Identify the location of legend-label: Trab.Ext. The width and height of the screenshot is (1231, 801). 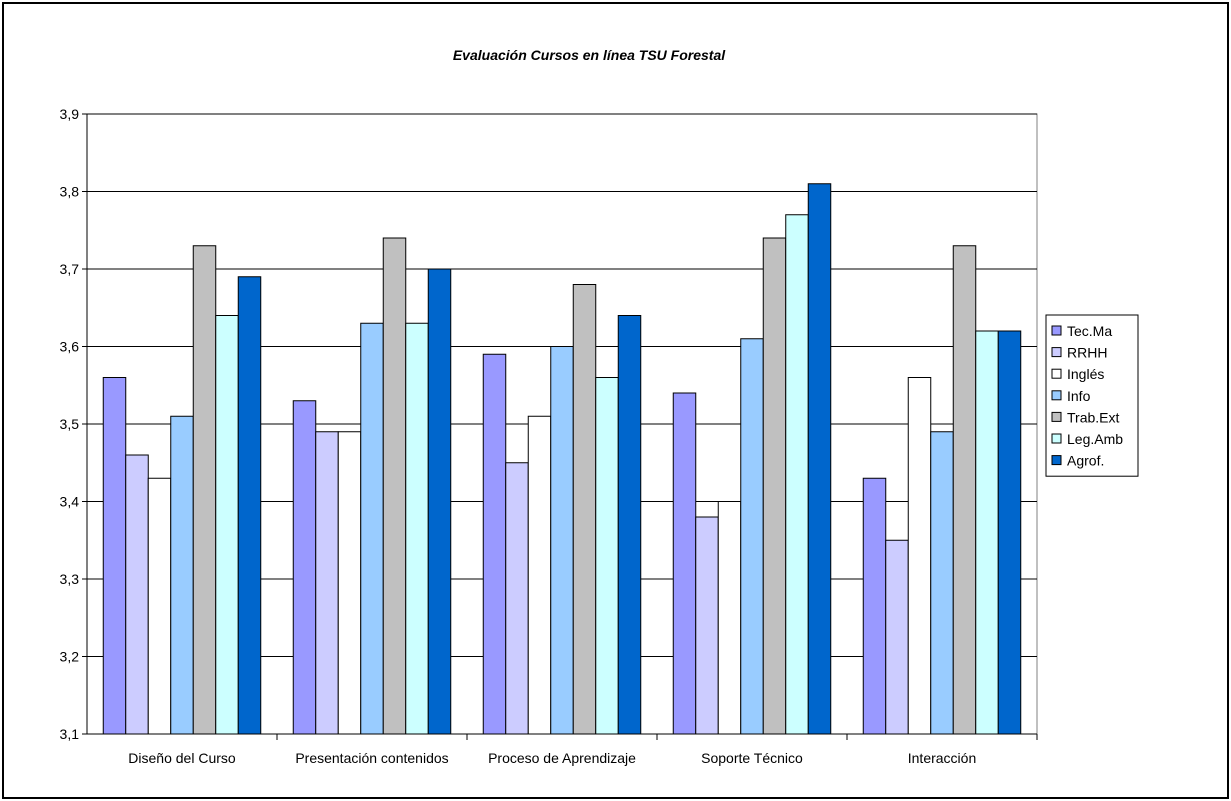
(1093, 417).